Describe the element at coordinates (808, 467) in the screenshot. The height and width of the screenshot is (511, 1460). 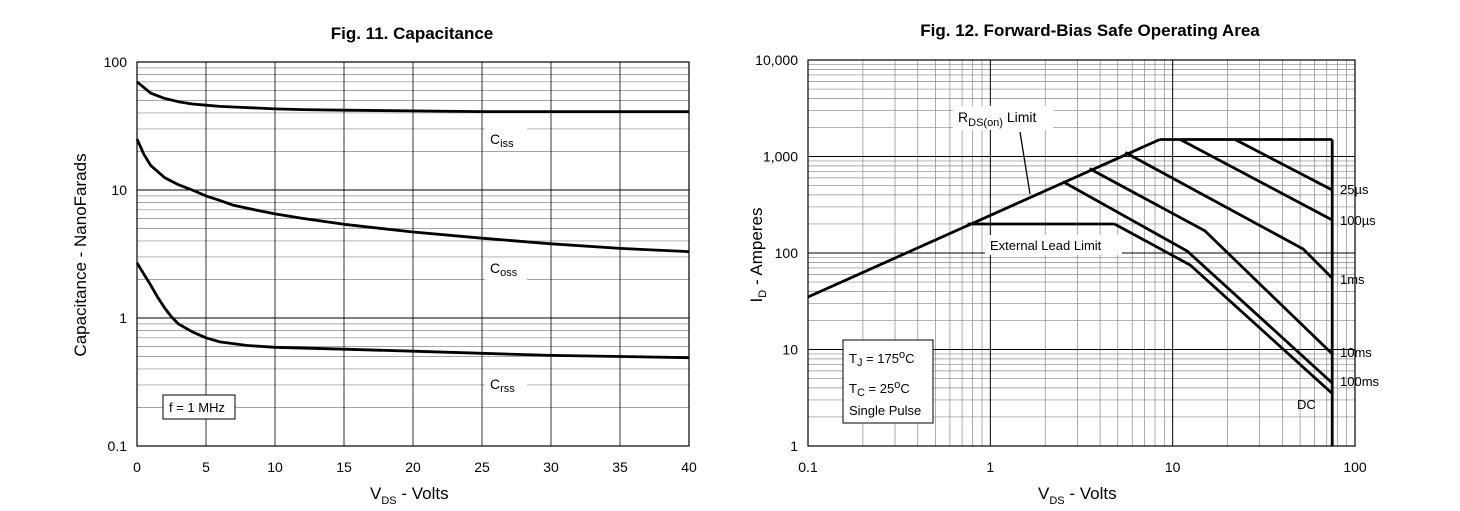
I see `fig12-x-tick-label: 0.1` at that location.